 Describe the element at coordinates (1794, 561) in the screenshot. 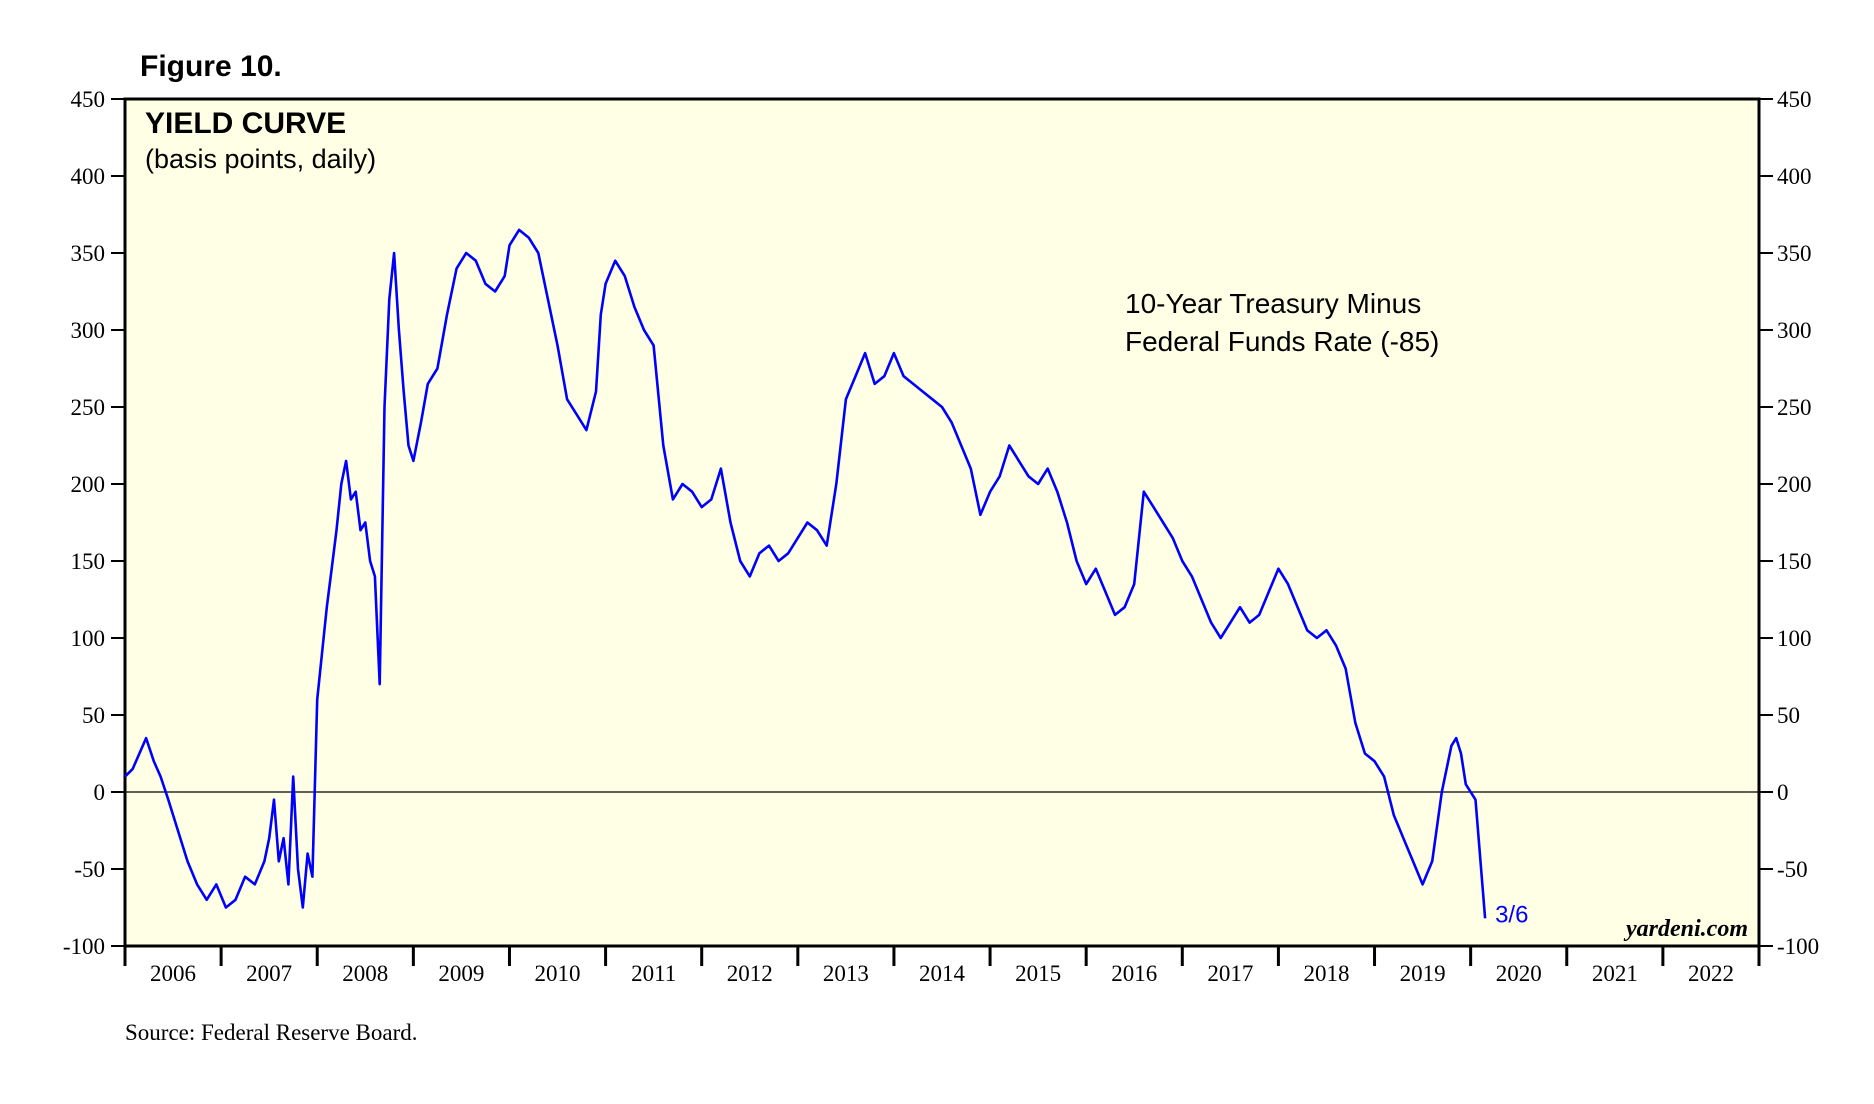

I see `y-tick-label-right: 150` at that location.